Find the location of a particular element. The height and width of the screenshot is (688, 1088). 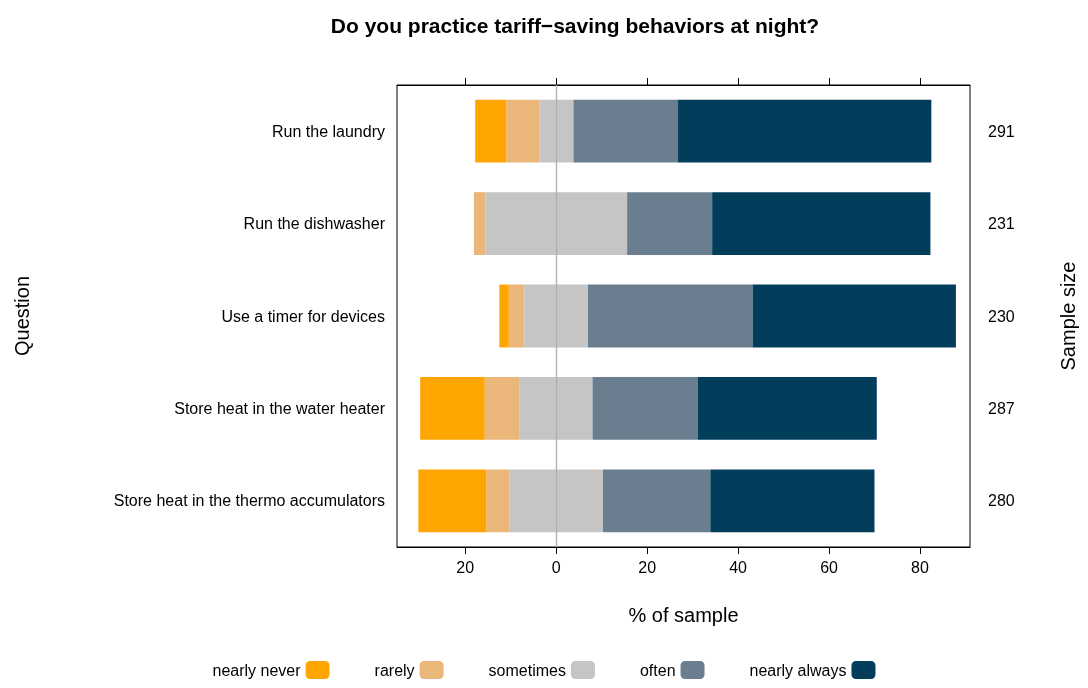

y2-tick-label: 231 is located at coordinates (1001, 224).